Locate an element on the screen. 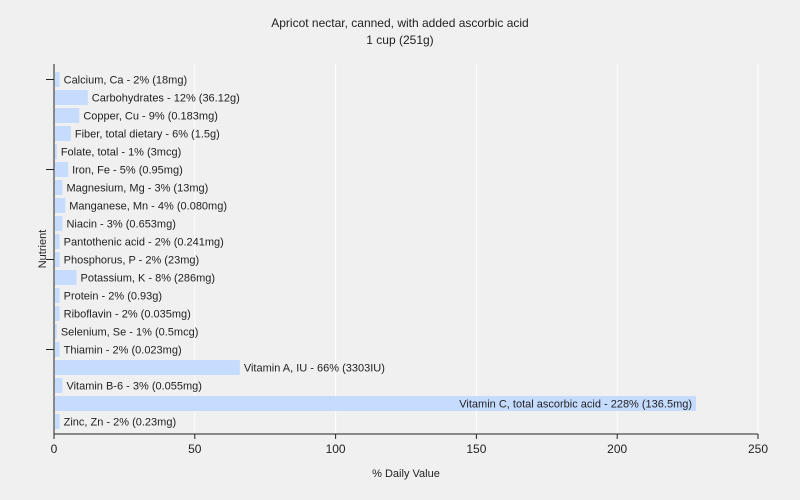  bar-label: Thiamin - 2% (0.023mg) is located at coordinates (123, 351).